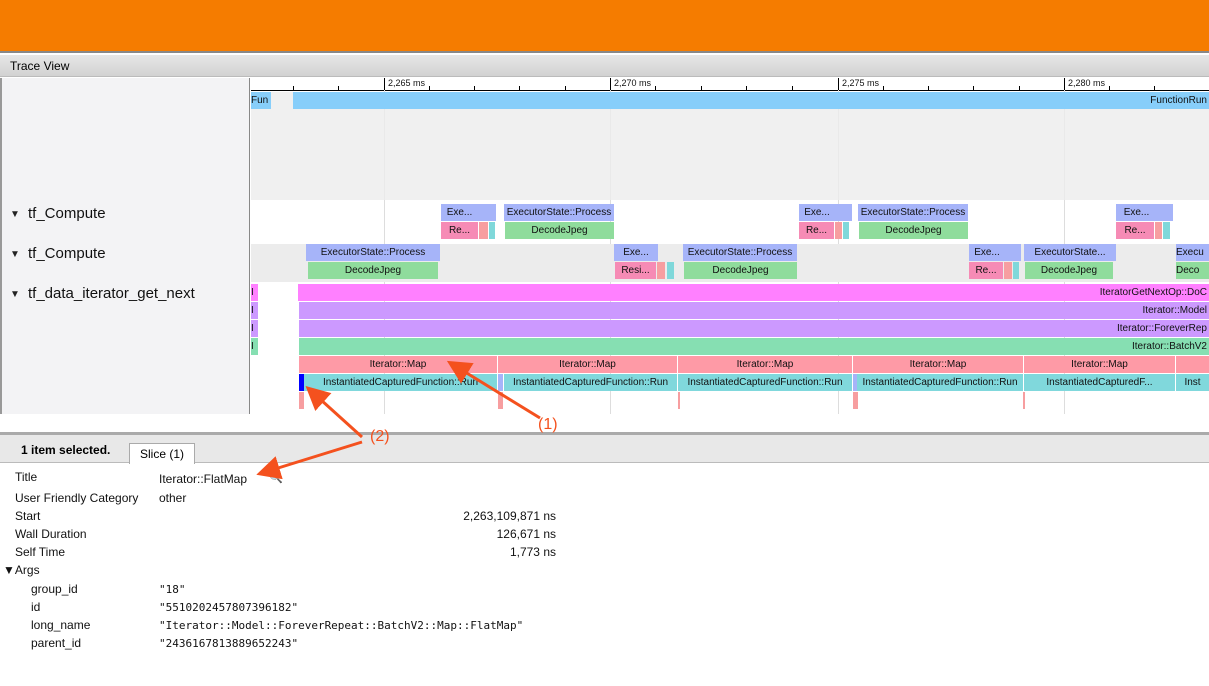  What do you see at coordinates (1192, 252) in the screenshot?
I see `slice: Execu` at bounding box center [1192, 252].